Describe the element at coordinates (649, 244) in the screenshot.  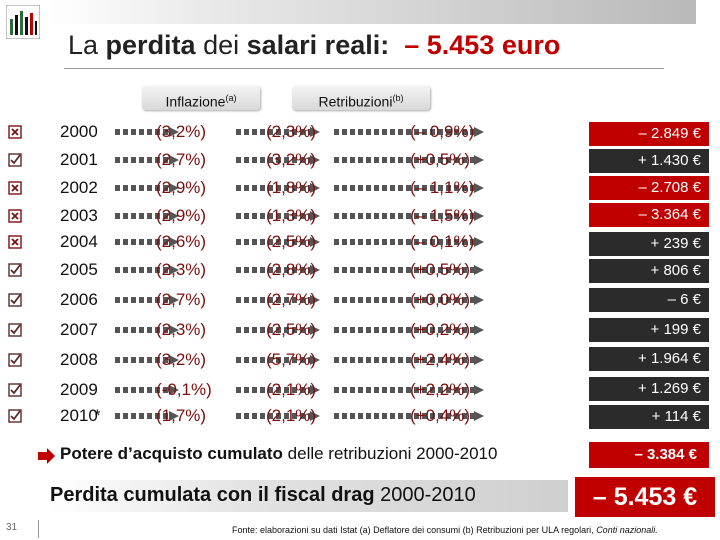
I see `row-amount: + 239 €` at that location.